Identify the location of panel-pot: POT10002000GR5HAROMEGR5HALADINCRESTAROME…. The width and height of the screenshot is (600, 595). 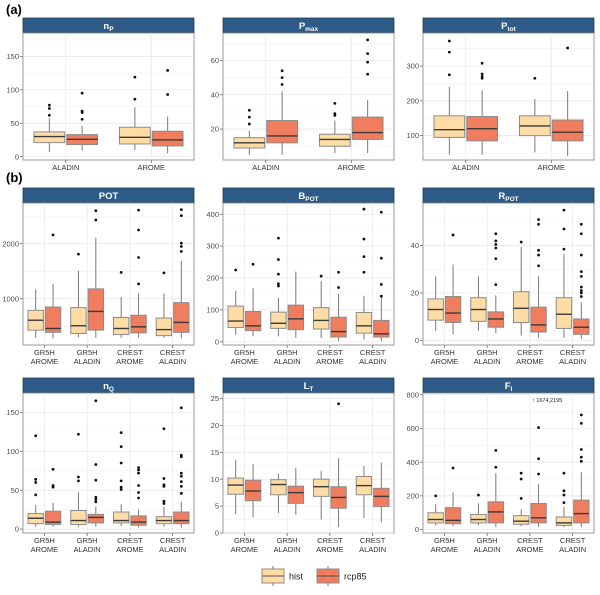
(98, 276).